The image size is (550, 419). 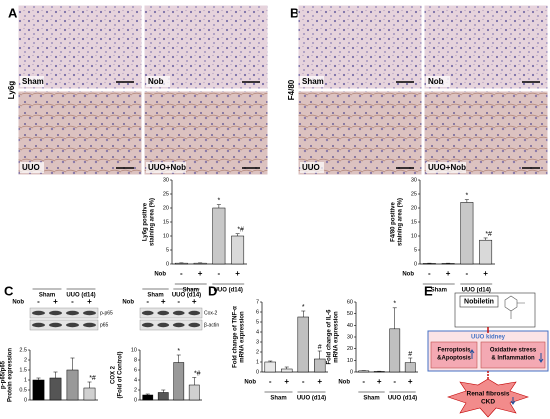 What do you see at coordinates (350, 337) in the screenshot?
I see `y-tick-label: 30` at bounding box center [350, 337].